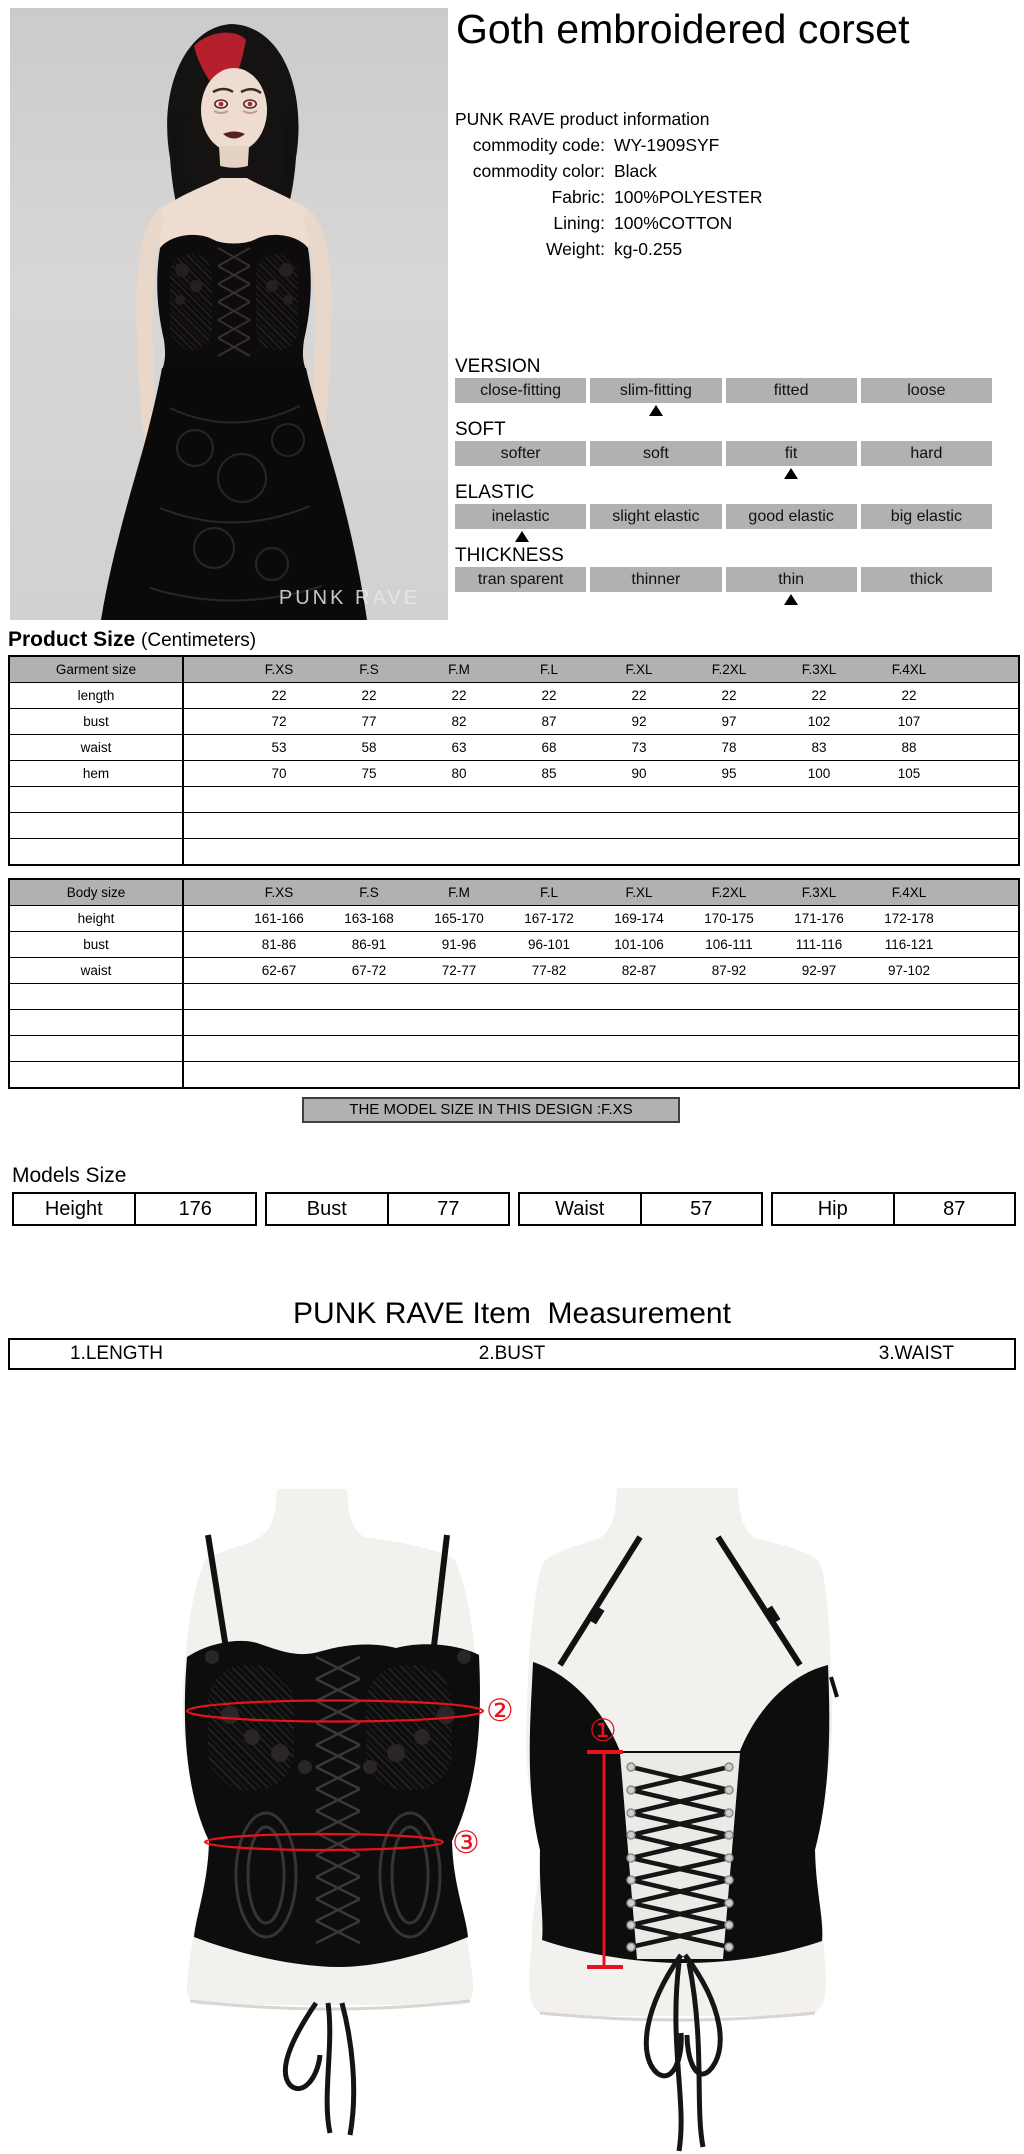 This screenshot has height=2154, width=1024. I want to click on value-cell: 92, so click(639, 721).